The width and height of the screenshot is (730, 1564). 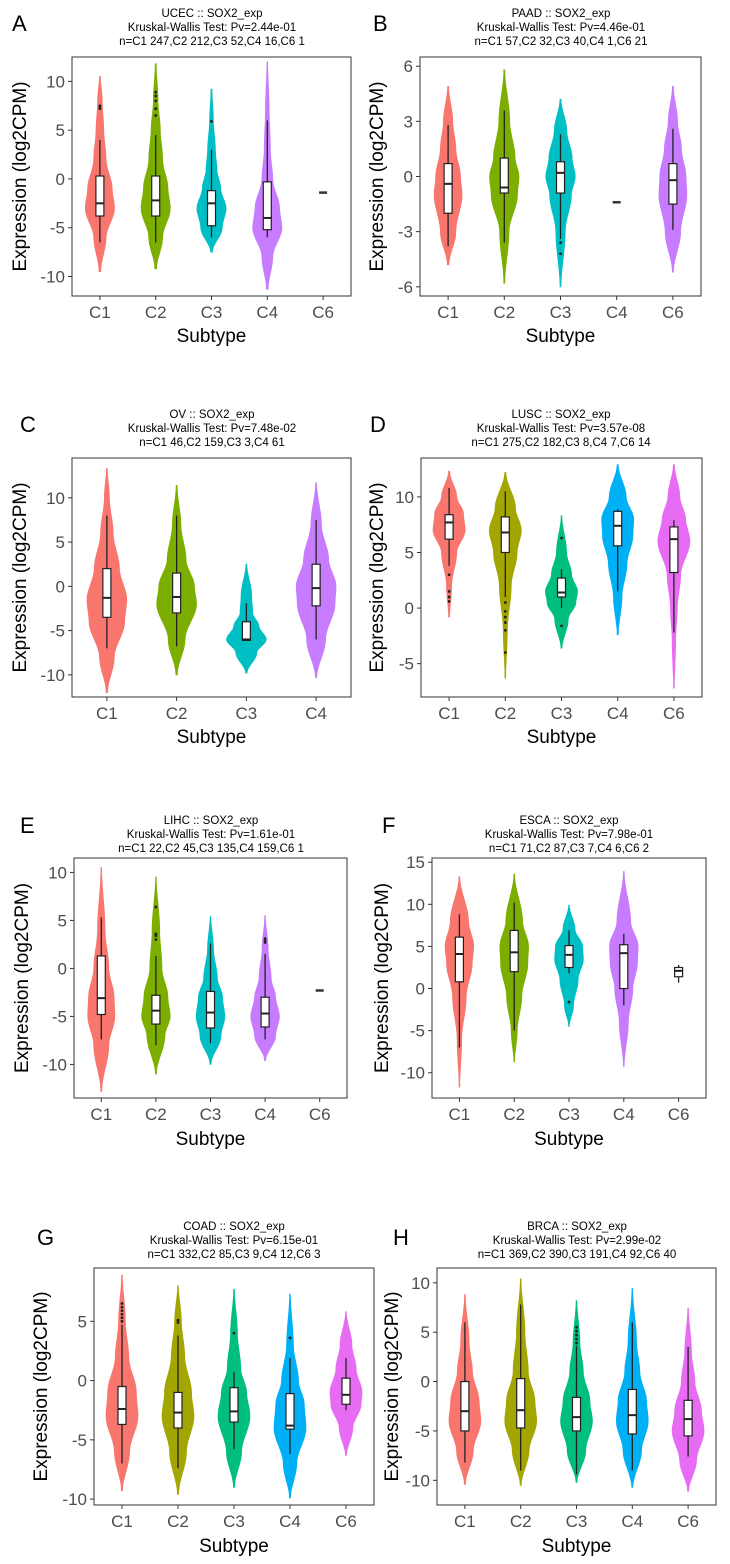 What do you see at coordinates (569, 835) in the screenshot?
I see `chart-title-line: Kruskal-Wallis Test: Pv=7.98e-01` at bounding box center [569, 835].